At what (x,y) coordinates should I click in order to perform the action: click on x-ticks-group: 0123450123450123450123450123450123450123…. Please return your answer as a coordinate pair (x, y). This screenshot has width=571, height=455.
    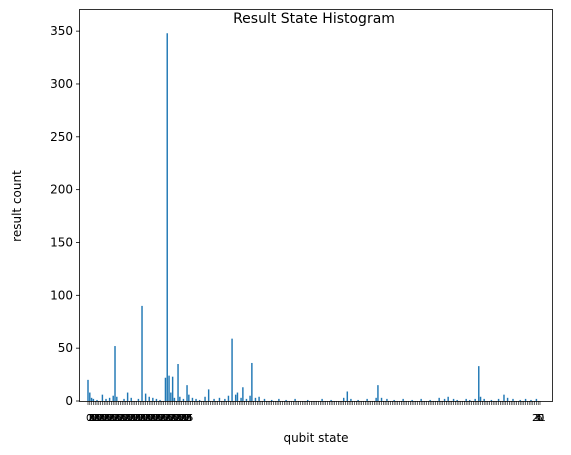
    Looking at the image, I should click on (316, 412).